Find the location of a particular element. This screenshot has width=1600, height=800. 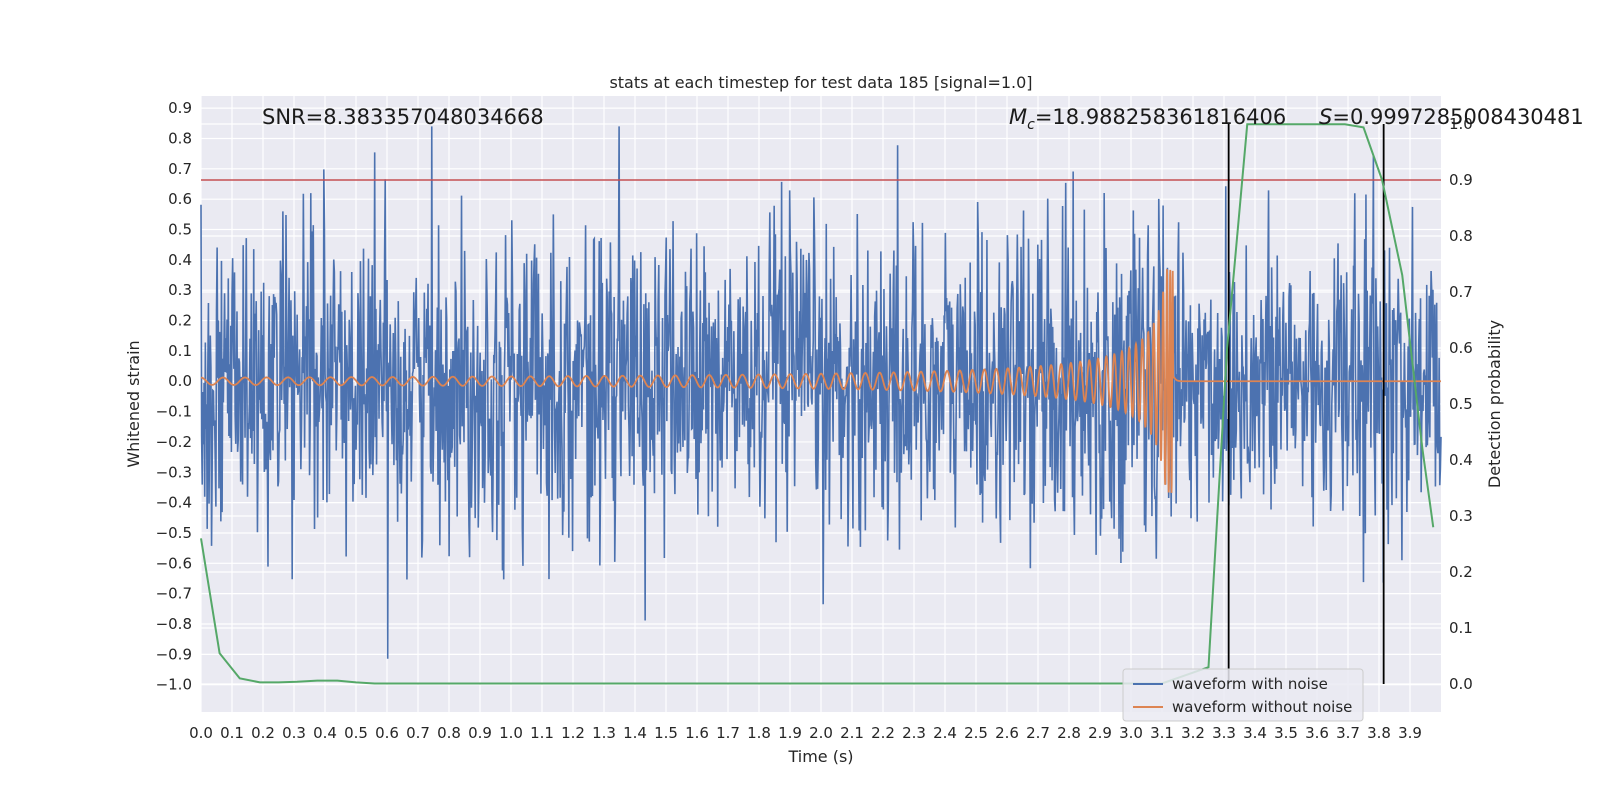

x-tick-label: 3.2 is located at coordinates (1193, 733).